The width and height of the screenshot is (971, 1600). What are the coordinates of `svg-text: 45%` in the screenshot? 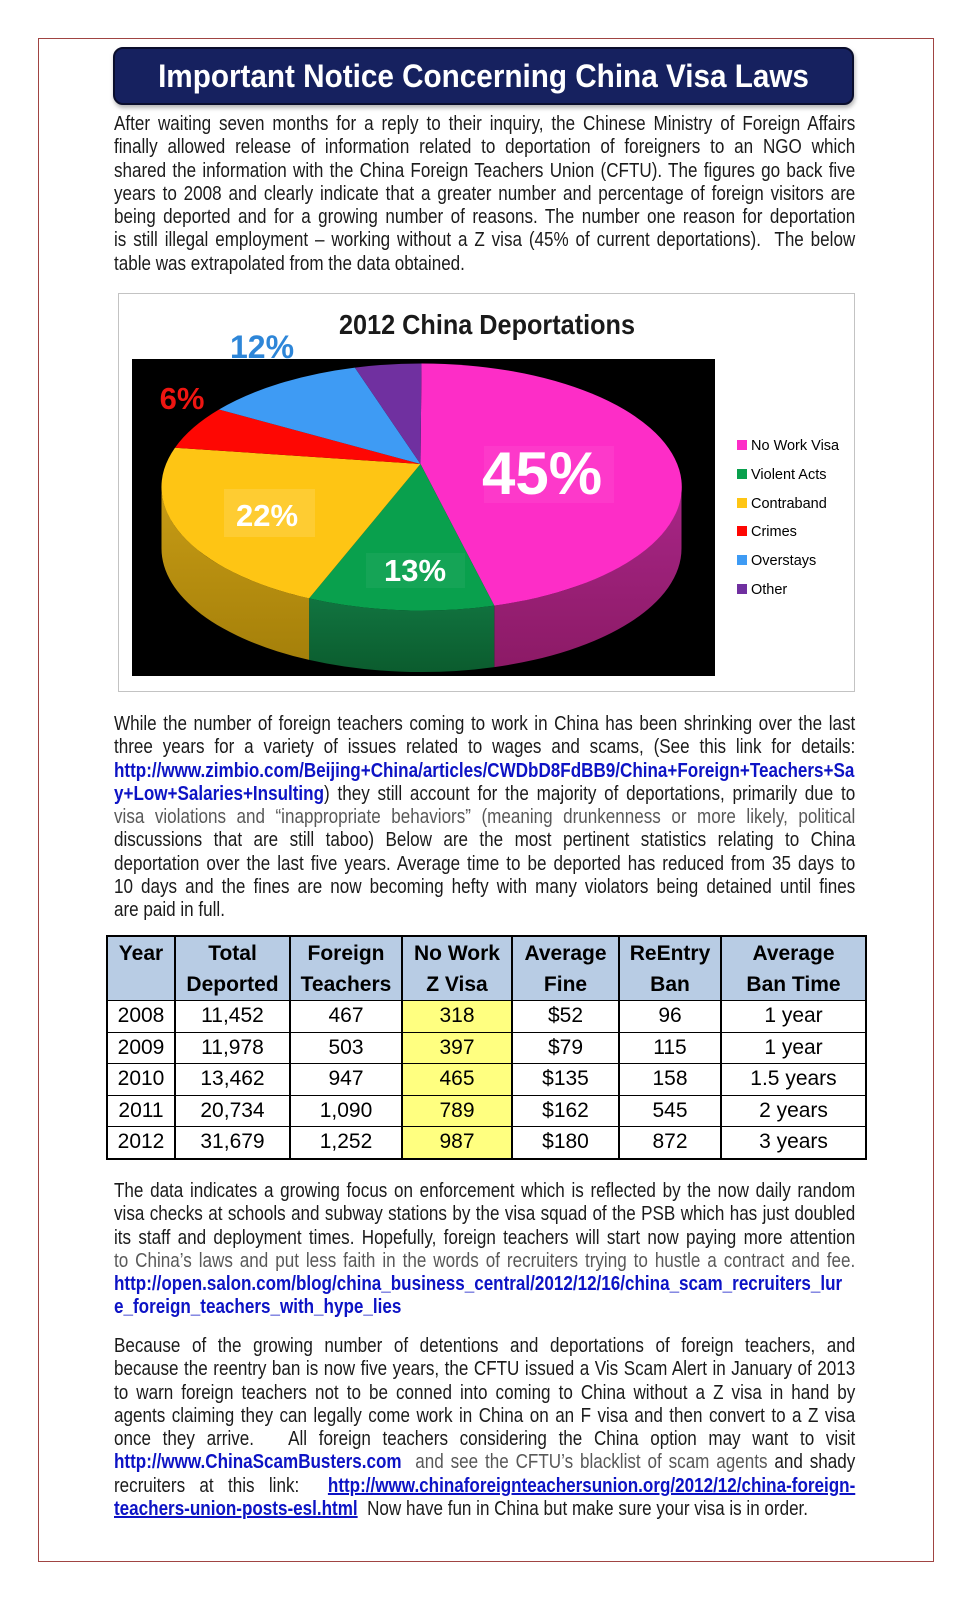 It's located at (542, 473).